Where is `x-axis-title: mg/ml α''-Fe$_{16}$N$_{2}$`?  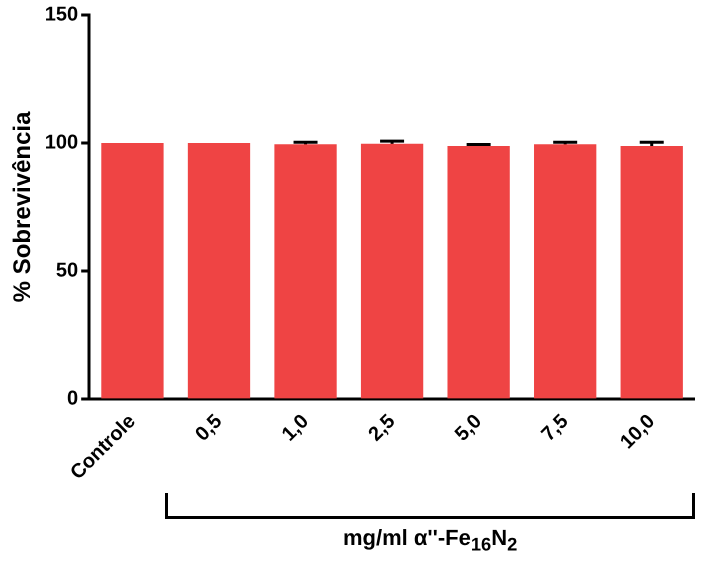
x-axis-title: mg/ml α''-Fe$_{16}$N$_{2}$ is located at coordinates (430, 540).